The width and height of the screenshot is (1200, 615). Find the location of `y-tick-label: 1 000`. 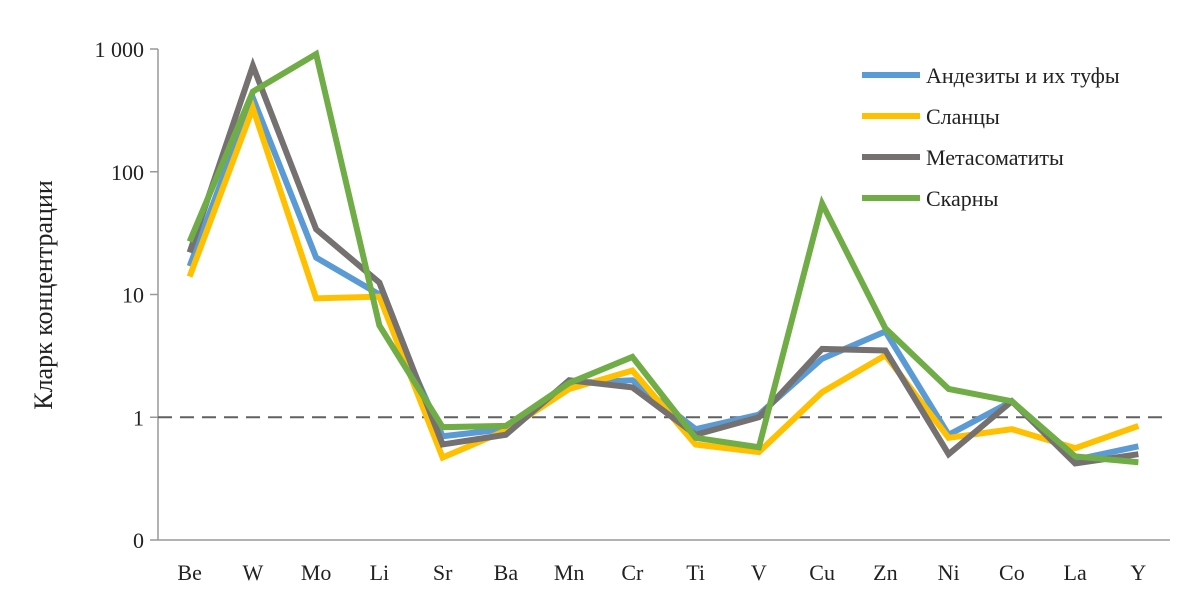

y-tick-label: 1 000 is located at coordinates (120, 49).